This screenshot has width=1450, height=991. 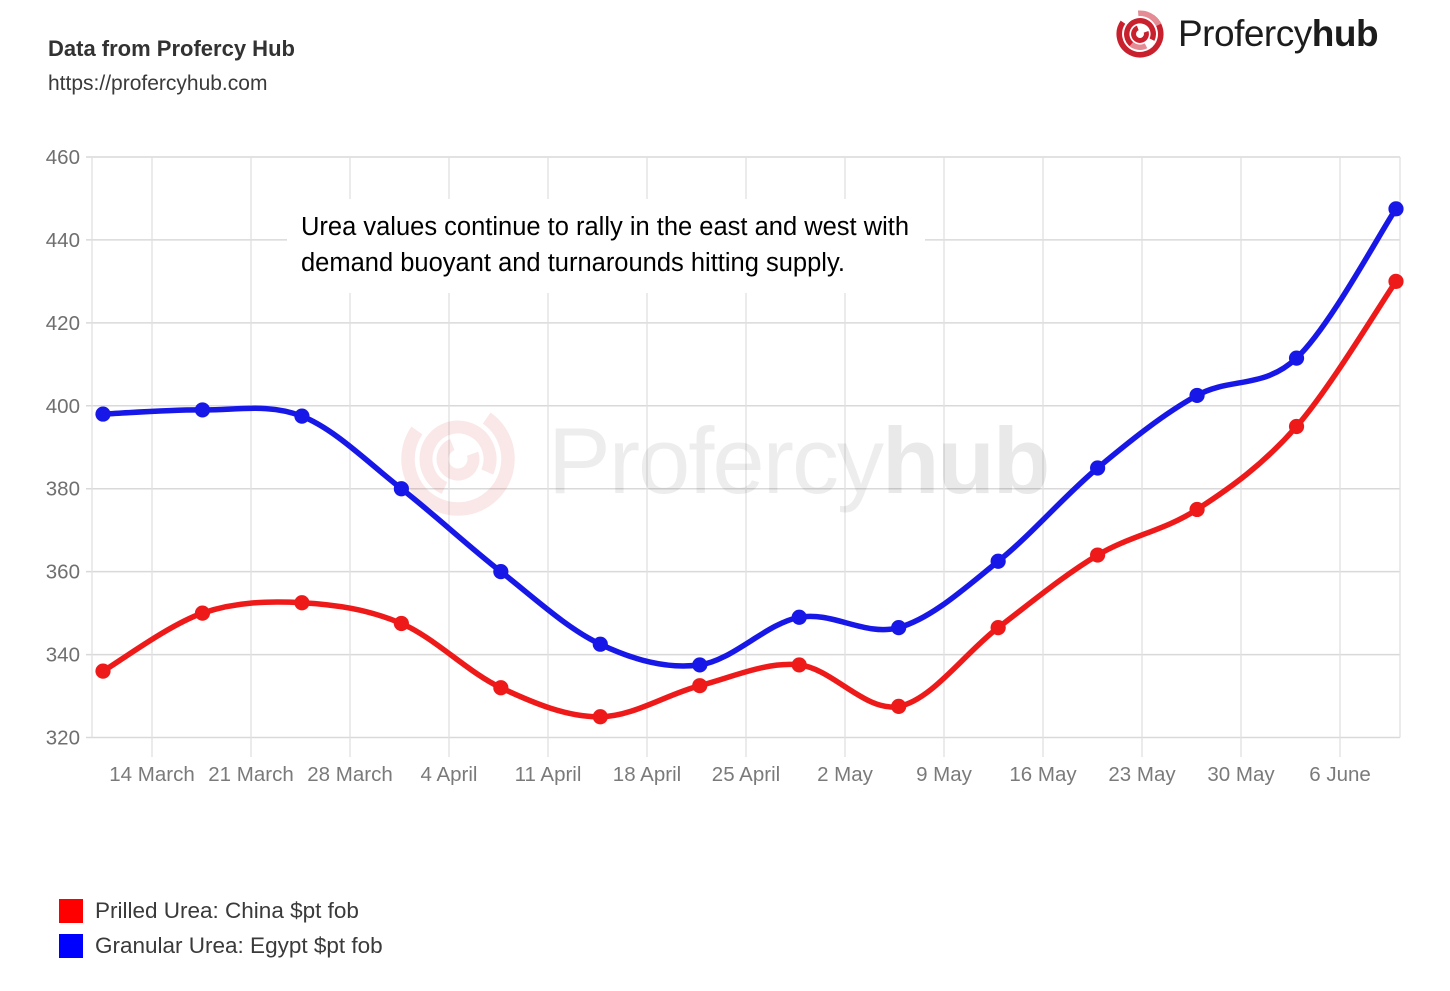 What do you see at coordinates (1345, 33) in the screenshot?
I see `logo-word-bold: hub` at bounding box center [1345, 33].